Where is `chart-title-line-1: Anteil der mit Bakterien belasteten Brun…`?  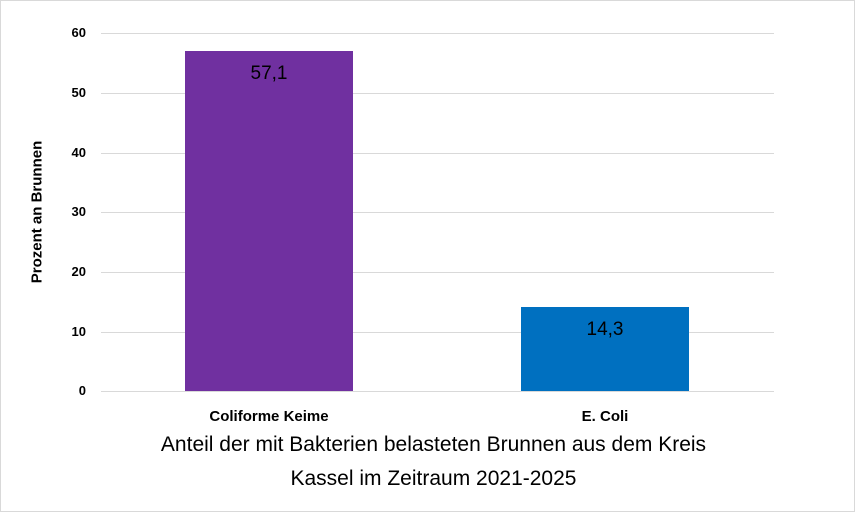 chart-title-line-1: Anteil der mit Bakterien belasteten Brun… is located at coordinates (433, 444).